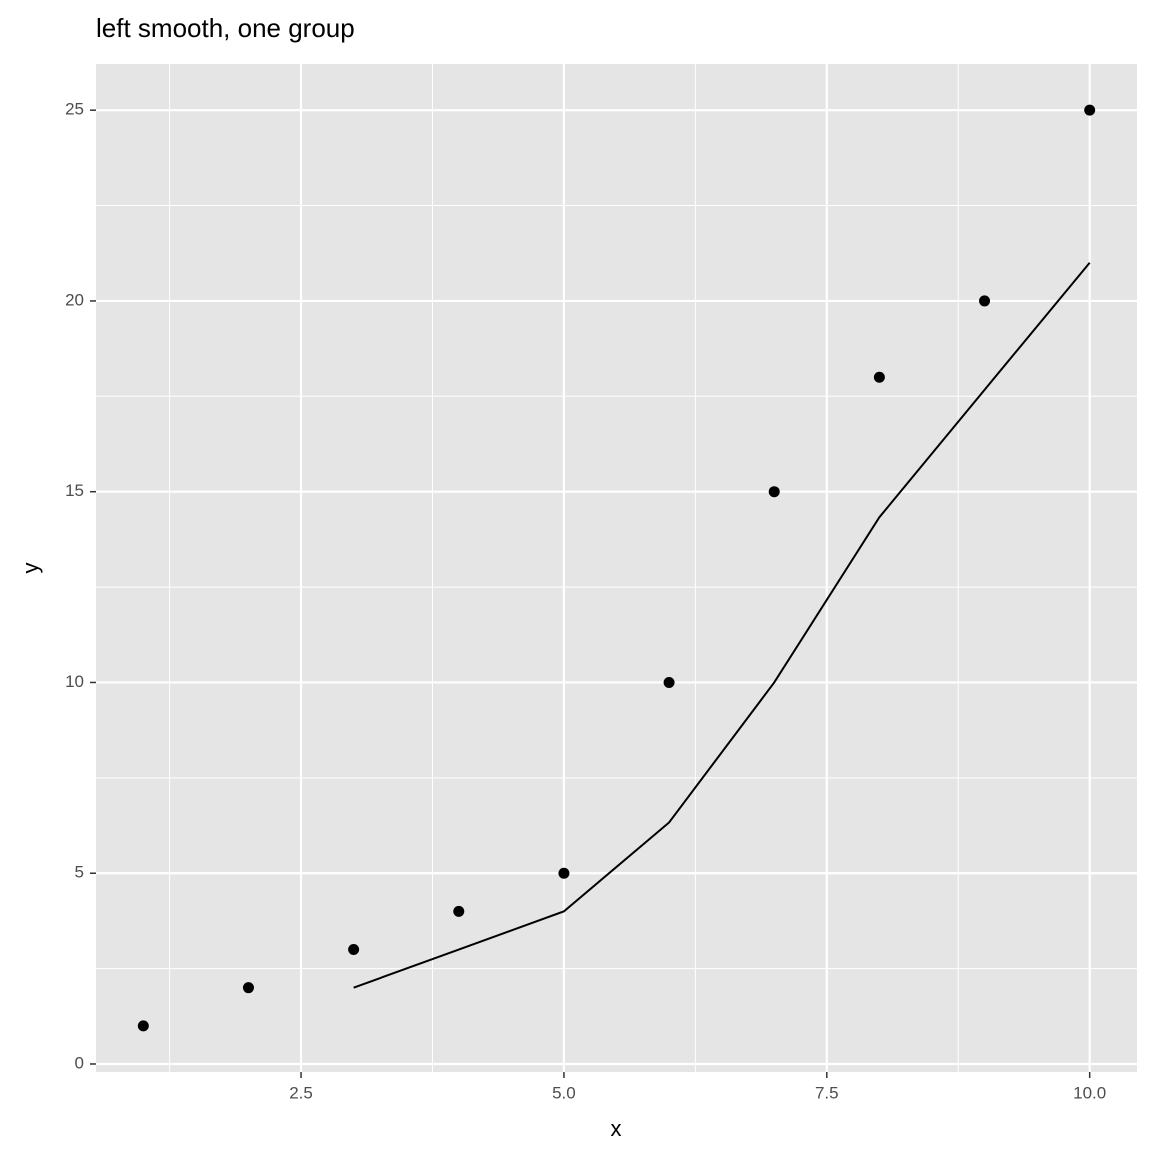  Describe the element at coordinates (74, 109) in the screenshot. I see `y-tick-label: 25` at that location.